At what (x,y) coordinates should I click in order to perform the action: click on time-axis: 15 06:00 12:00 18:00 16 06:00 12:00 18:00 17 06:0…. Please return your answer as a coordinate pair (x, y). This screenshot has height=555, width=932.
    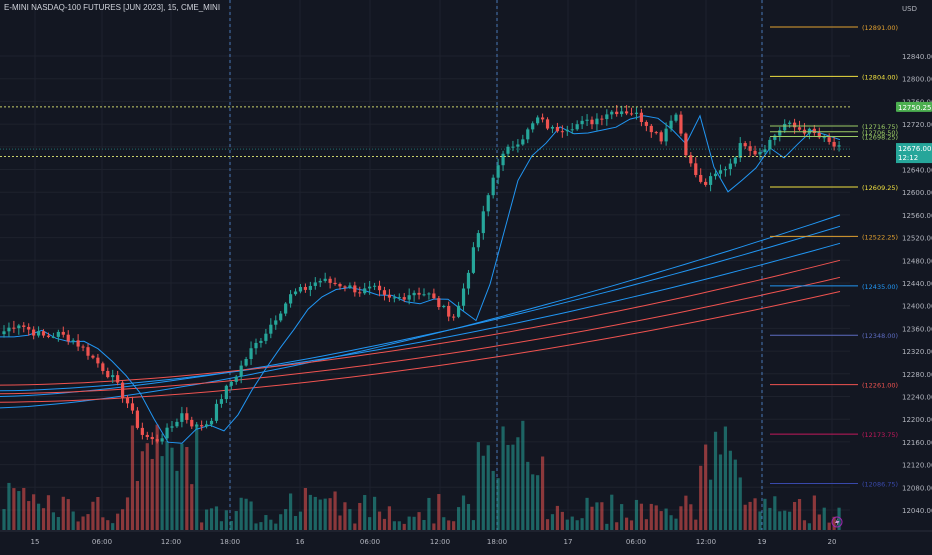
    Looking at the image, I should click on (466, 538).